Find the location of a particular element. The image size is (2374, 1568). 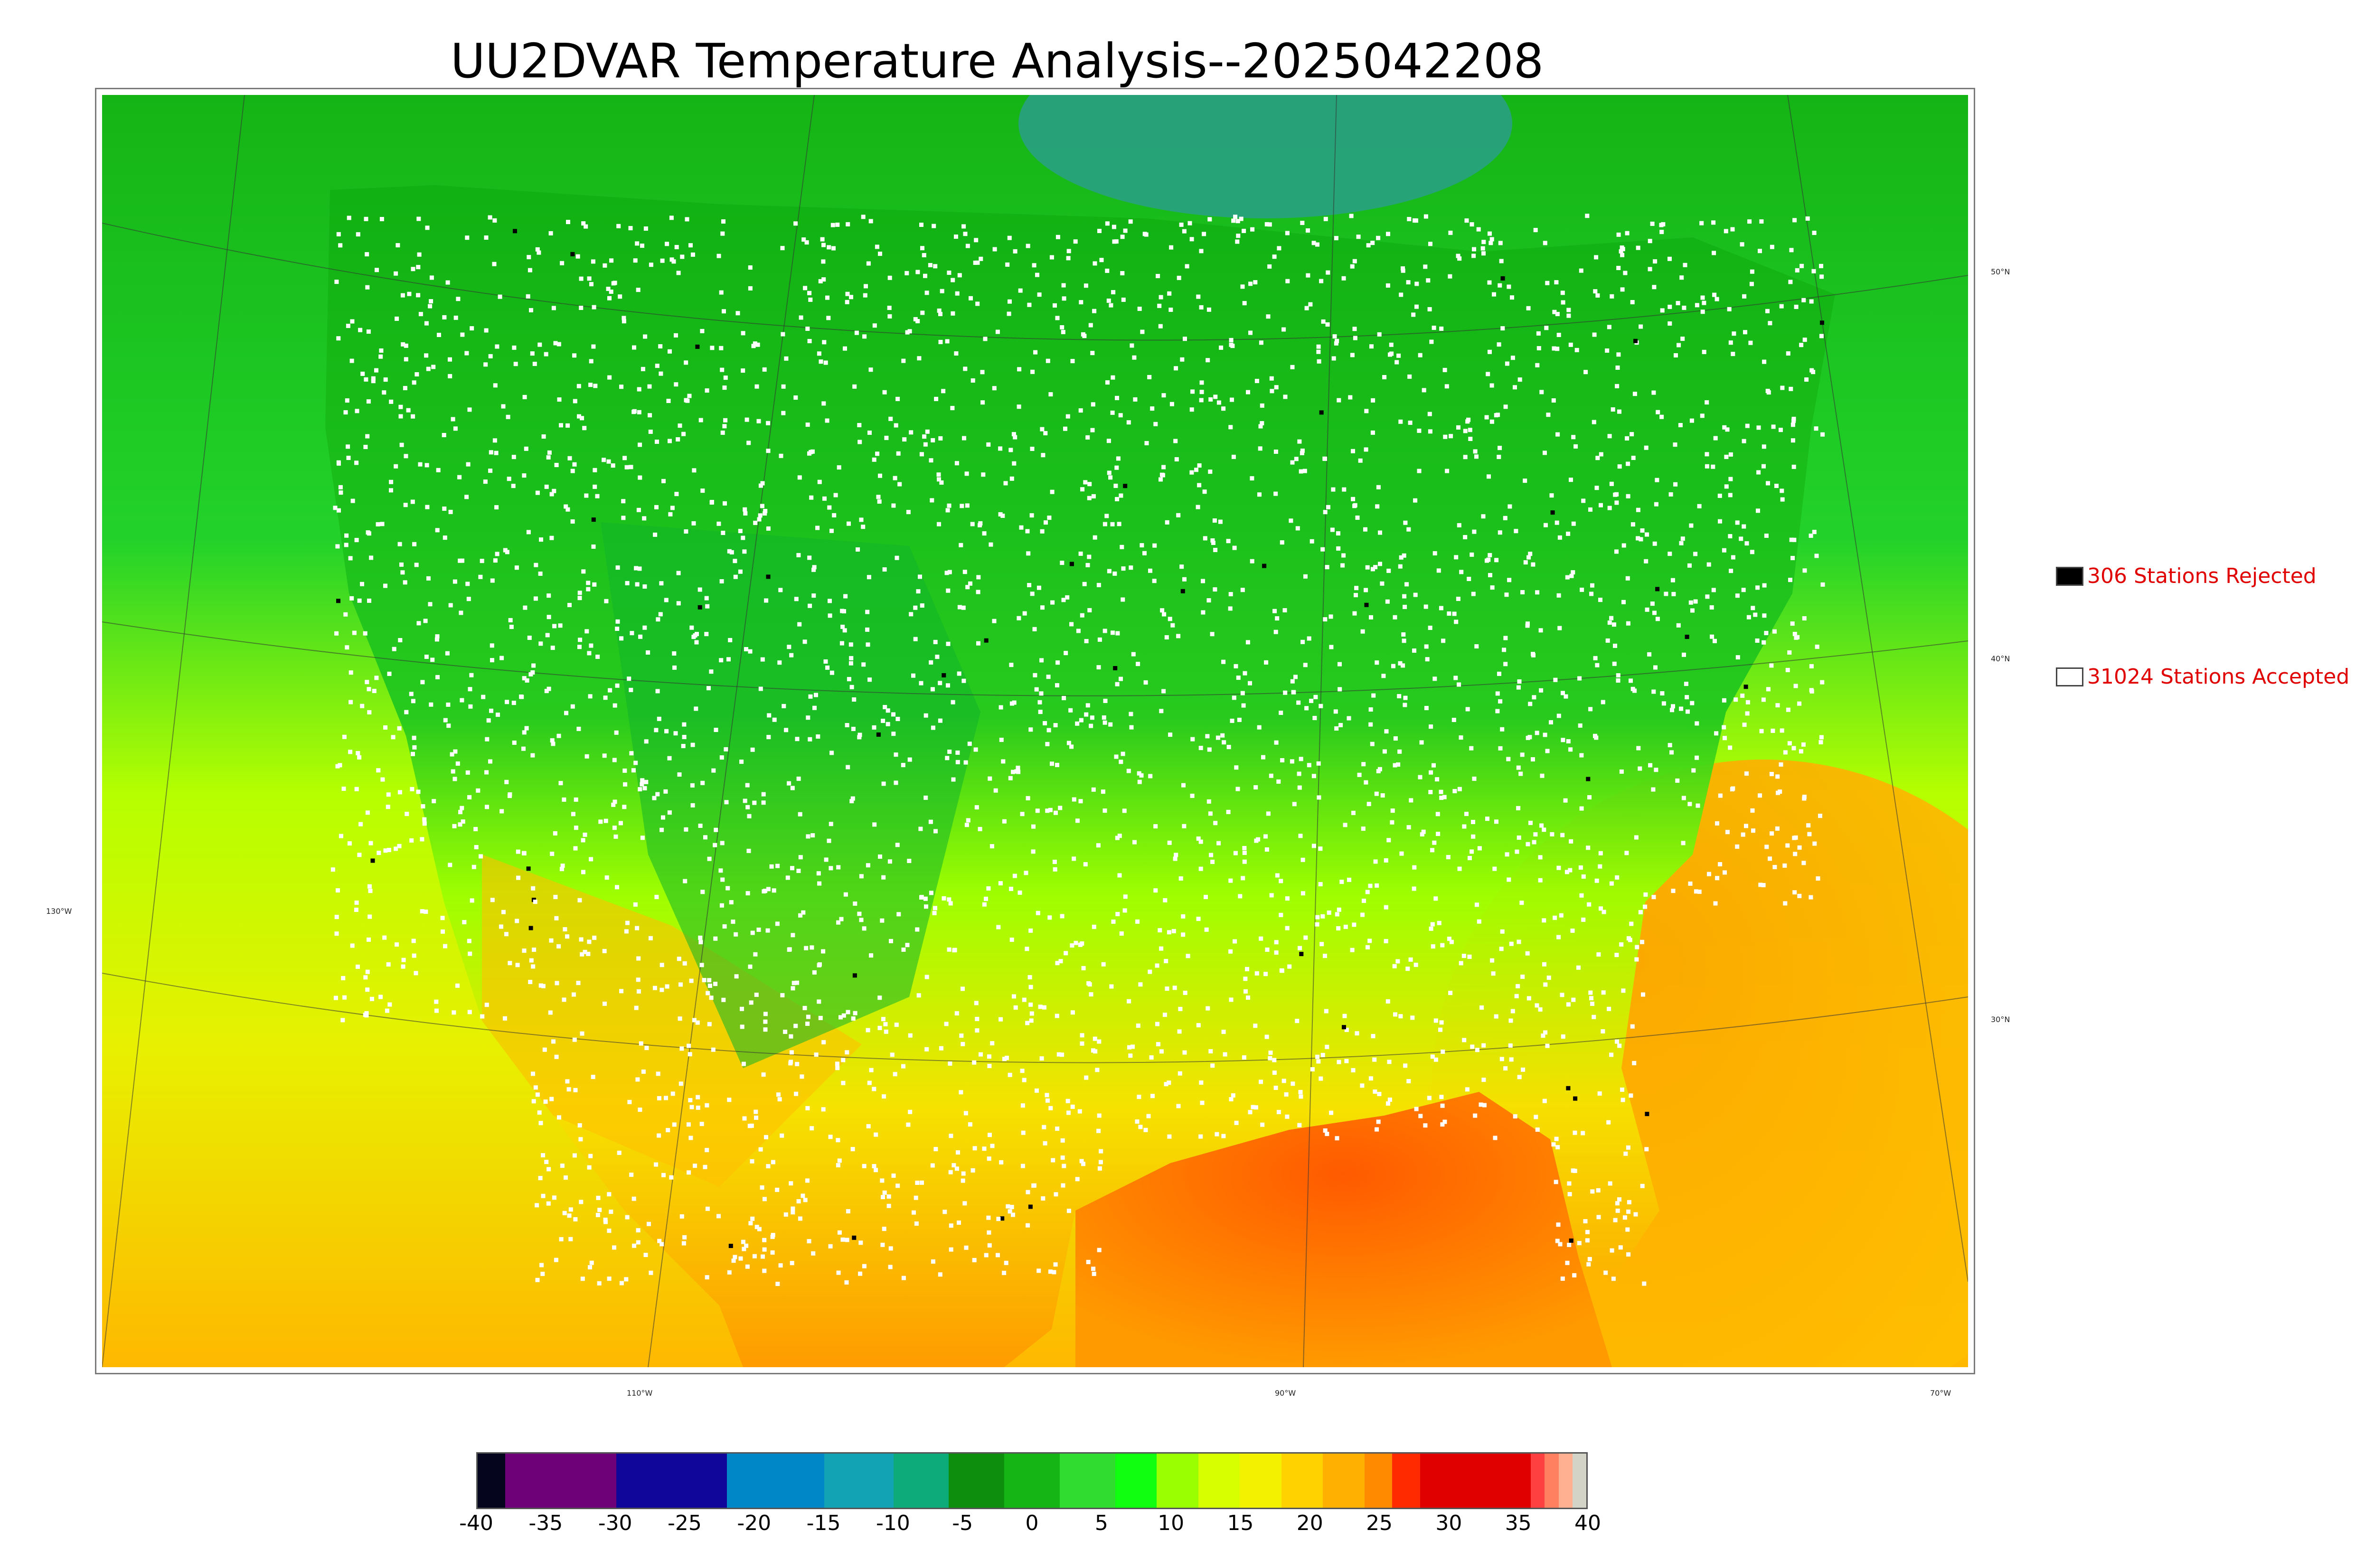

colorbar-segment is located at coordinates (1579, 1481).